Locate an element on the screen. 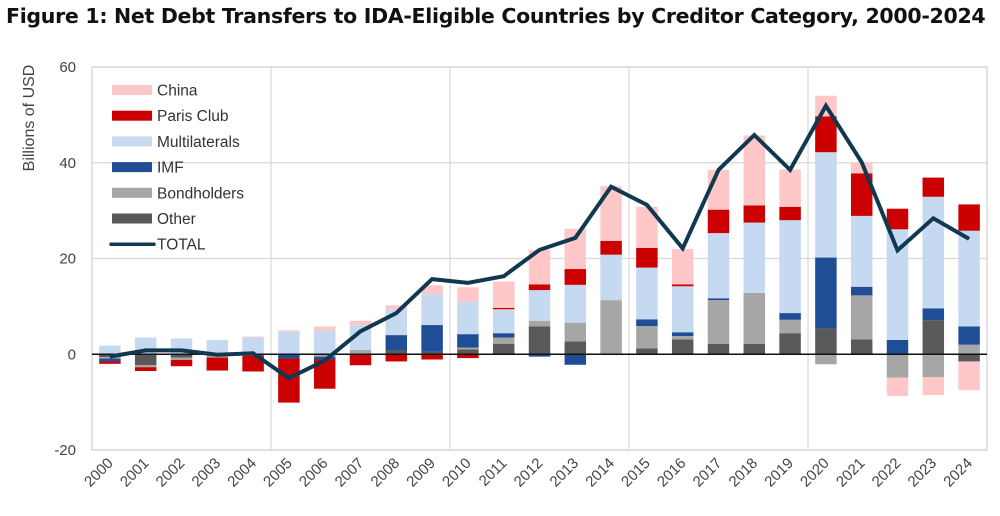  legend-label-imf: IMF is located at coordinates (170, 168).